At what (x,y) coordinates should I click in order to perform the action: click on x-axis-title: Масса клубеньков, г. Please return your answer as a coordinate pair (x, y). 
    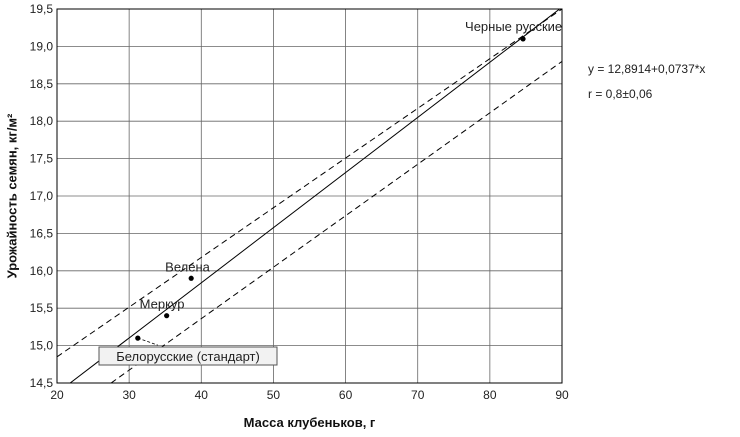
    Looking at the image, I should click on (310, 422).